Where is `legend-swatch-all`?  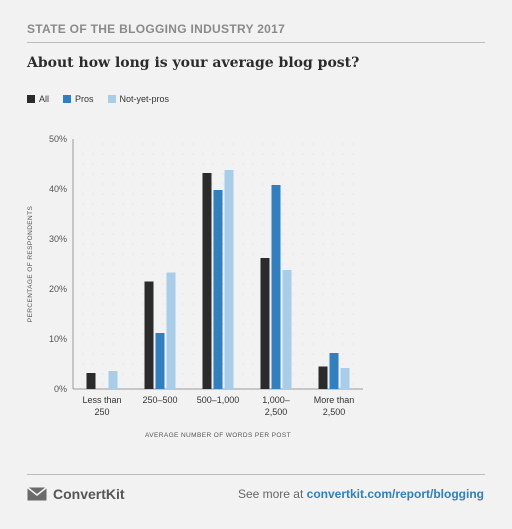 legend-swatch-all is located at coordinates (31, 99).